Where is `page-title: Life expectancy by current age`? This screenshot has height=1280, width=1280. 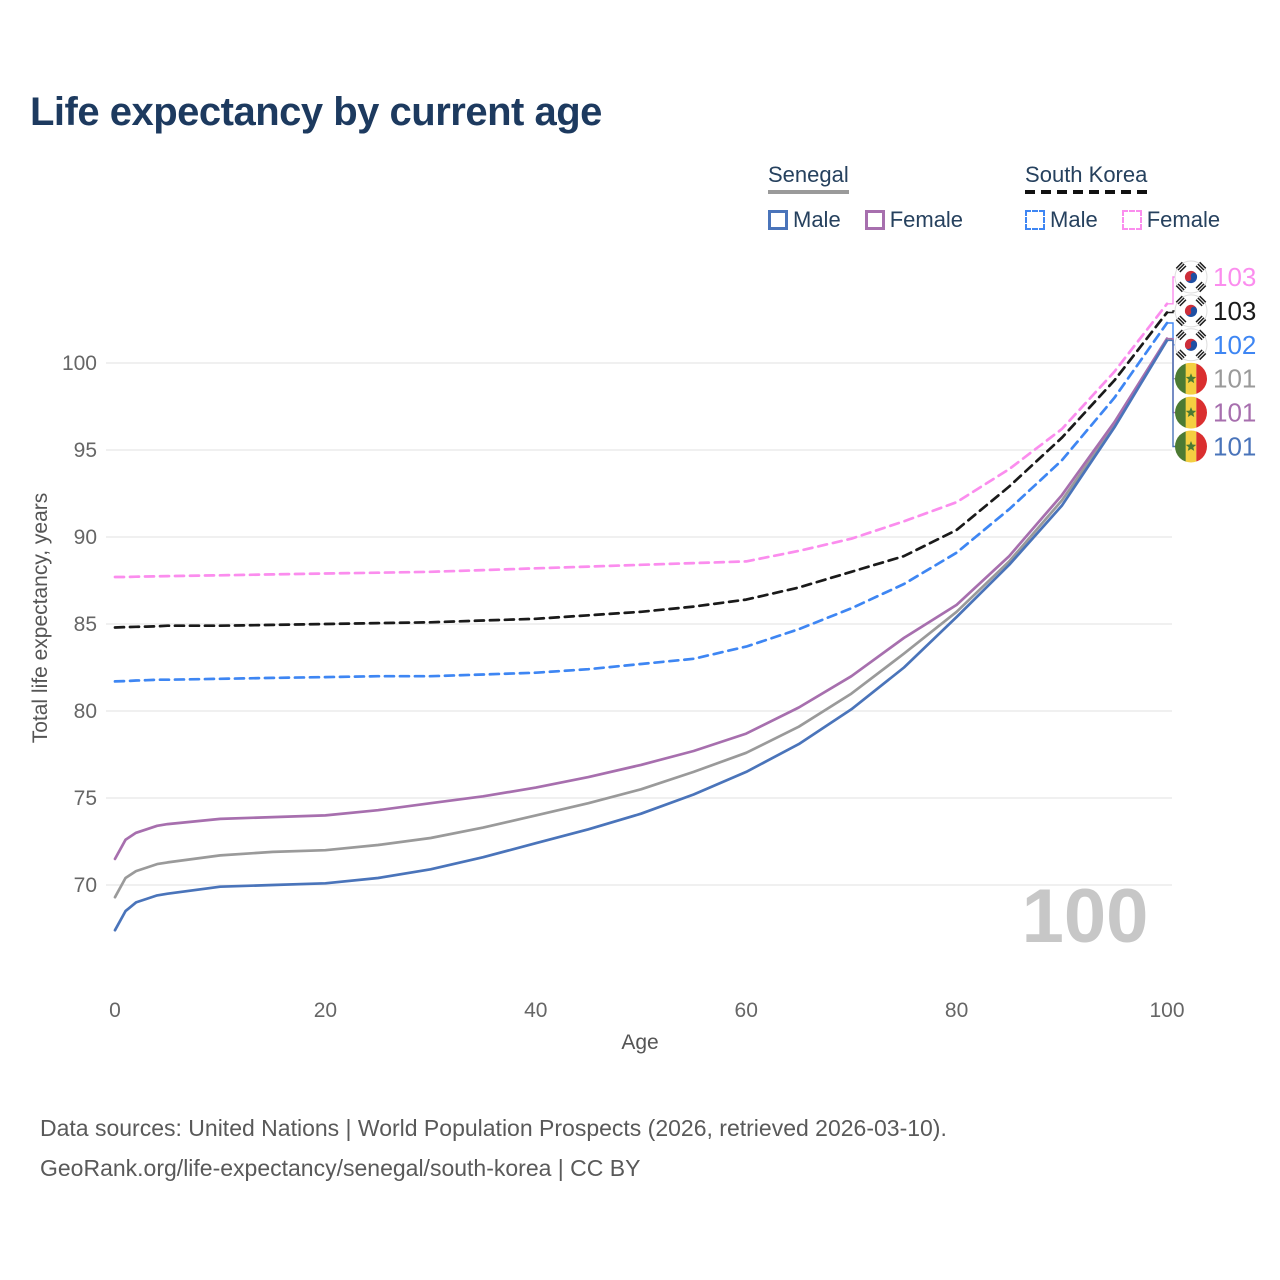
page-title: Life expectancy by current age is located at coordinates (316, 112).